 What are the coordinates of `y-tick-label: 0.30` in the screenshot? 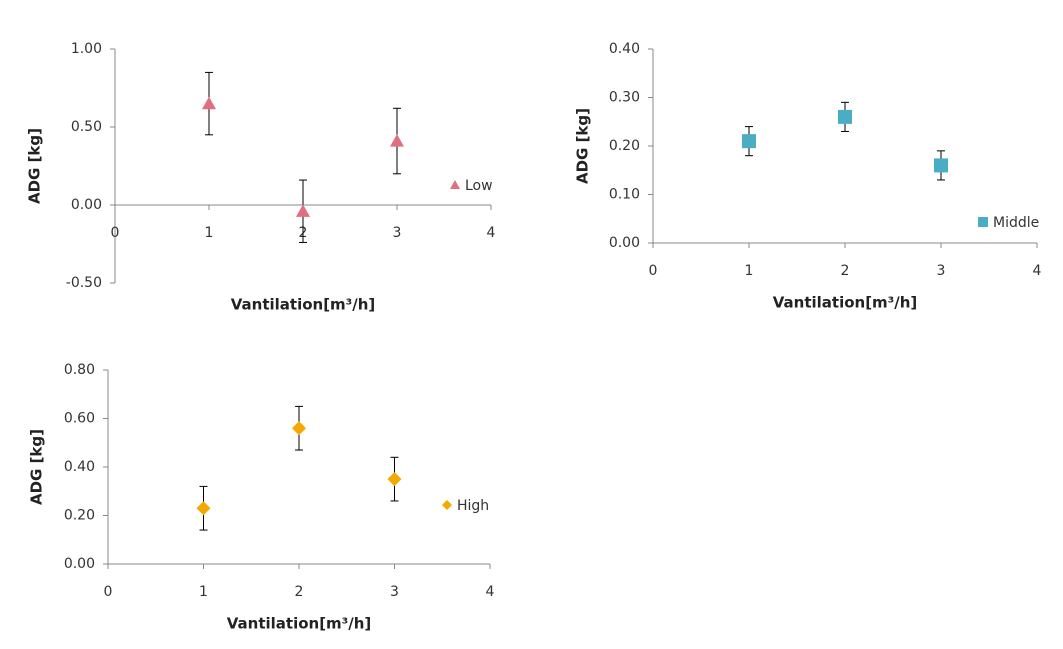 It's located at (624, 98).